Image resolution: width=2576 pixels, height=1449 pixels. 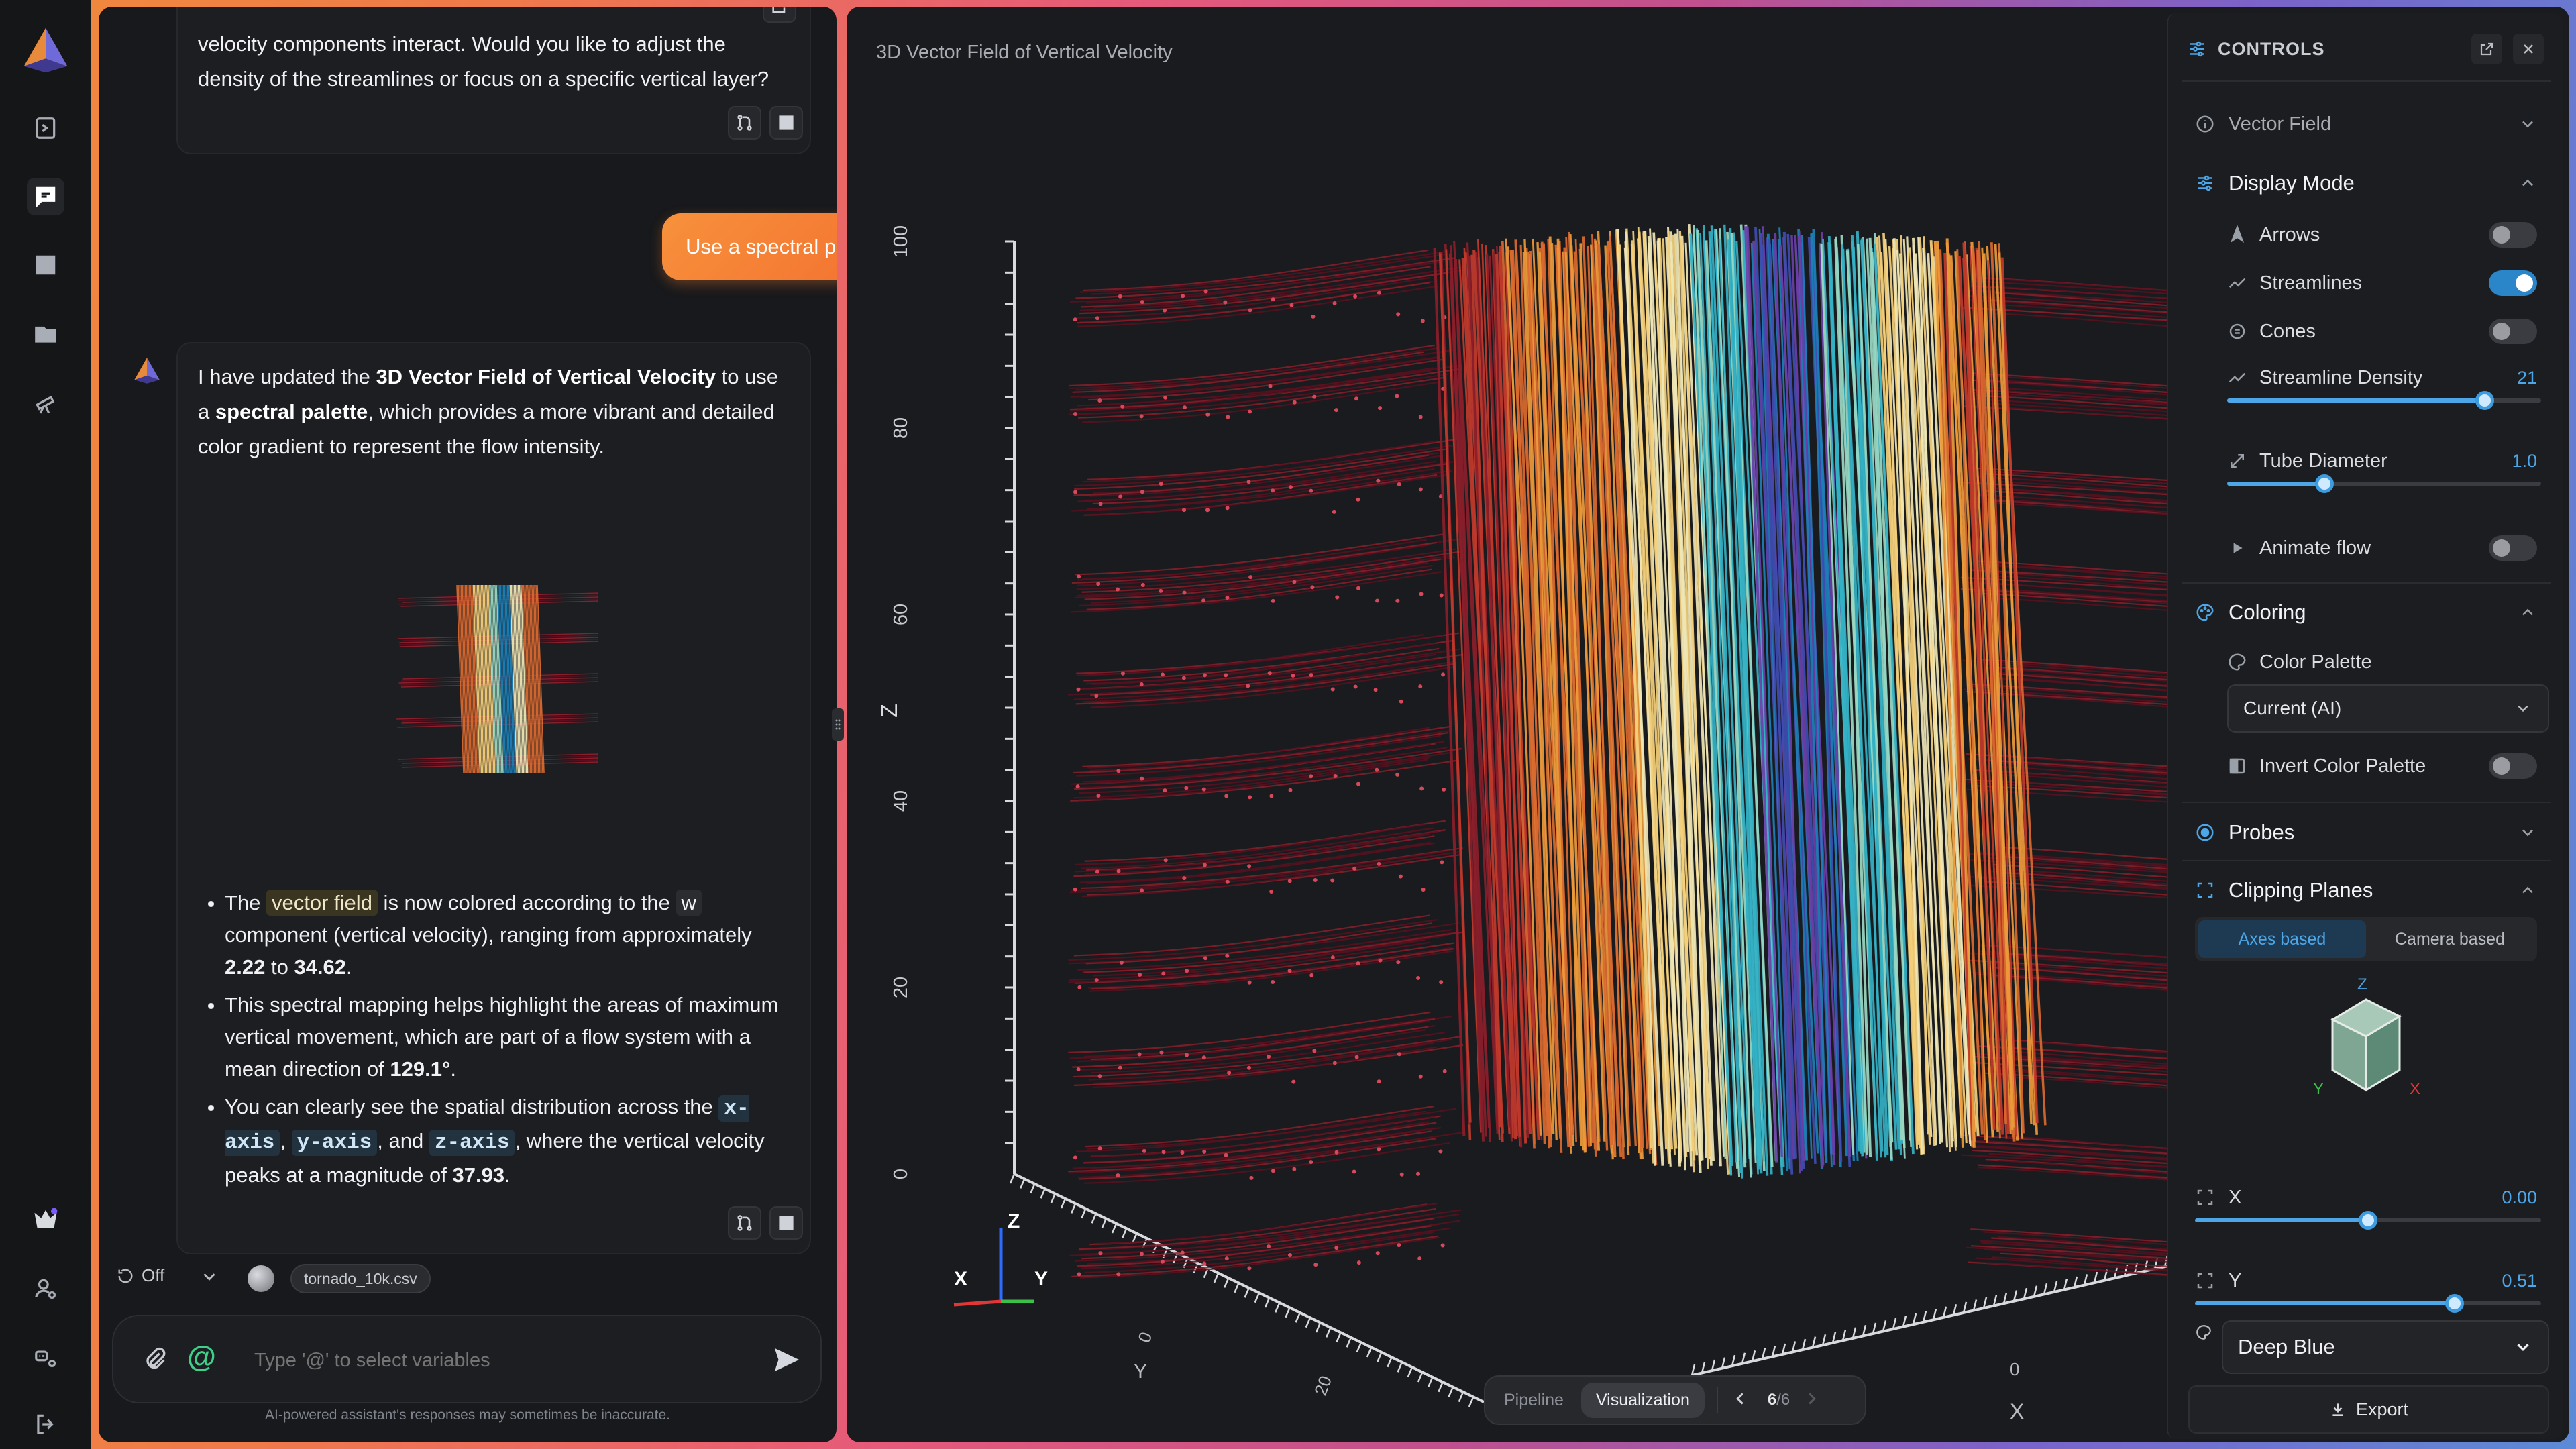 What do you see at coordinates (2368, 1409) in the screenshot?
I see `export-button: Export` at bounding box center [2368, 1409].